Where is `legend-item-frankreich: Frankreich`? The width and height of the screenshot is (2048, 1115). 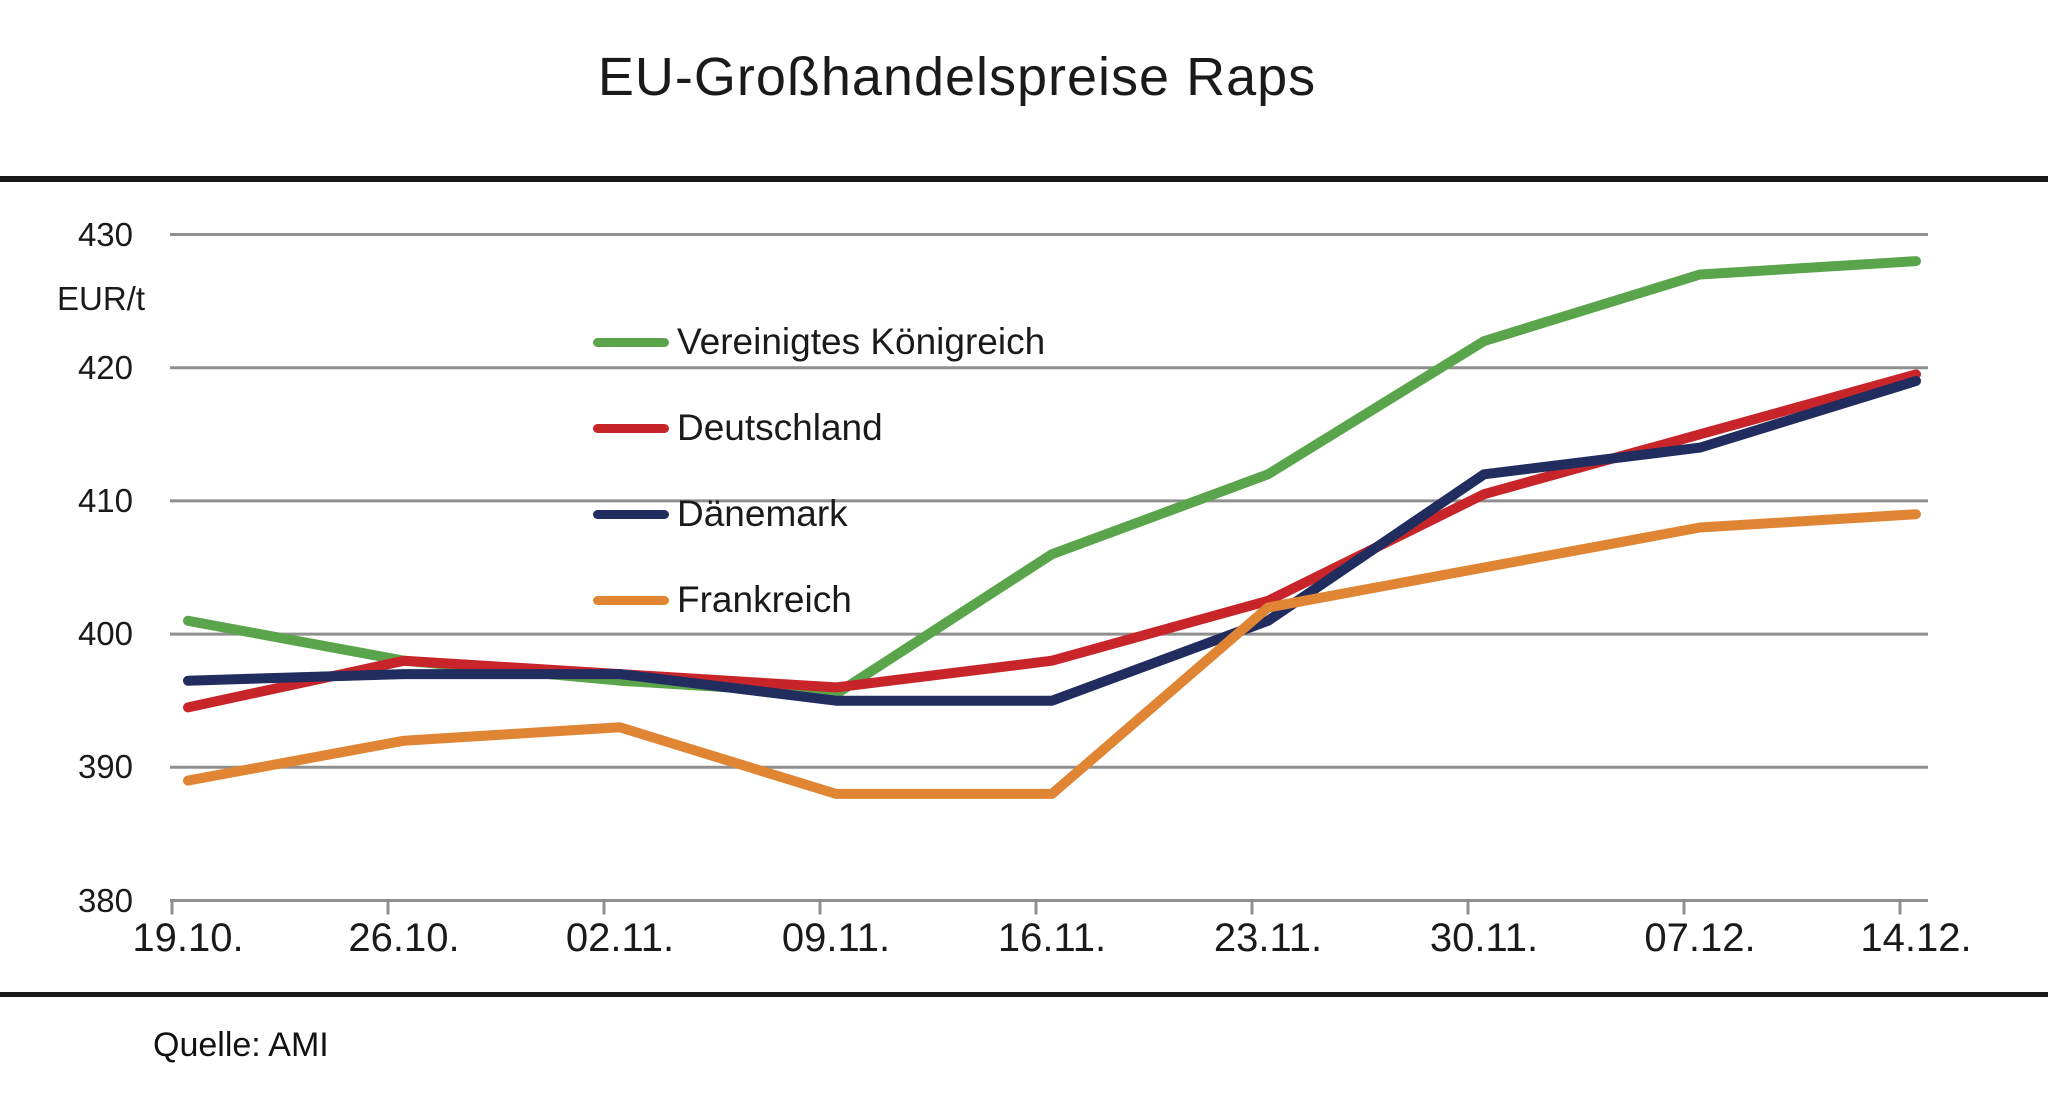
legend-item-frankreich: Frankreich is located at coordinates (819, 600).